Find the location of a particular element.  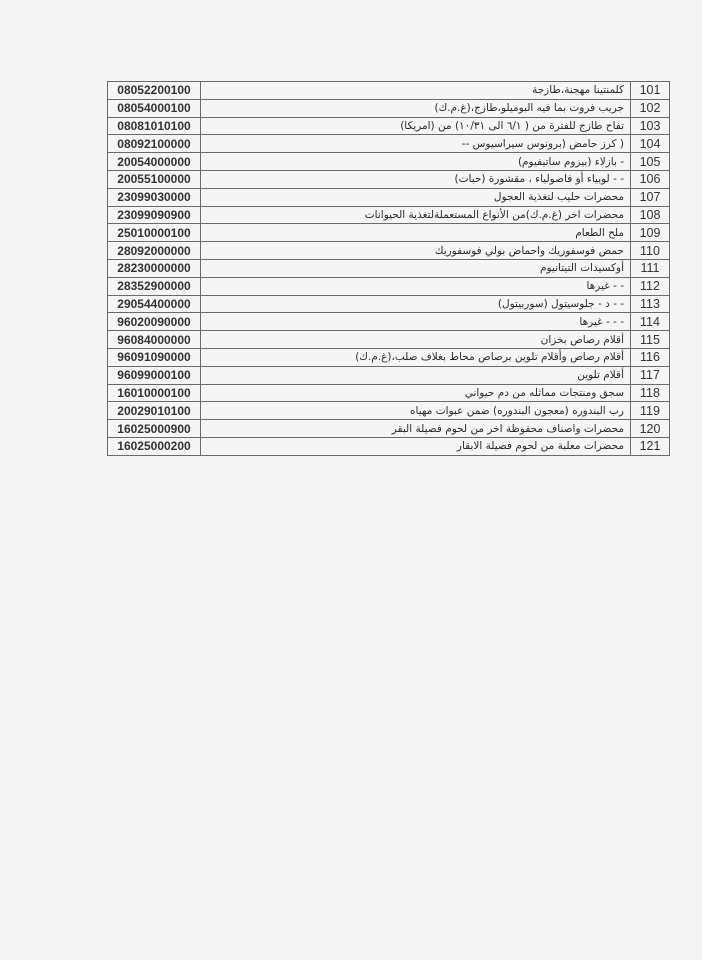

table-row: 28230000000 أوكسيدات التيتانيوم 111 is located at coordinates (388, 268).